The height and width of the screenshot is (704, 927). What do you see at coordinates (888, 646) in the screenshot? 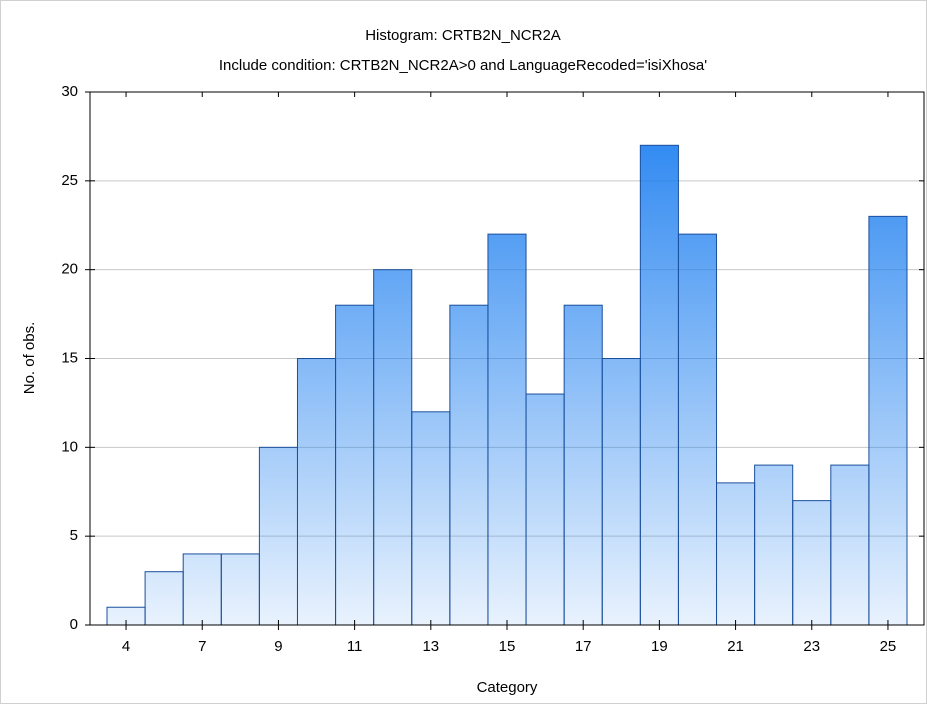
I see `x-tick-label: 25` at bounding box center [888, 646].